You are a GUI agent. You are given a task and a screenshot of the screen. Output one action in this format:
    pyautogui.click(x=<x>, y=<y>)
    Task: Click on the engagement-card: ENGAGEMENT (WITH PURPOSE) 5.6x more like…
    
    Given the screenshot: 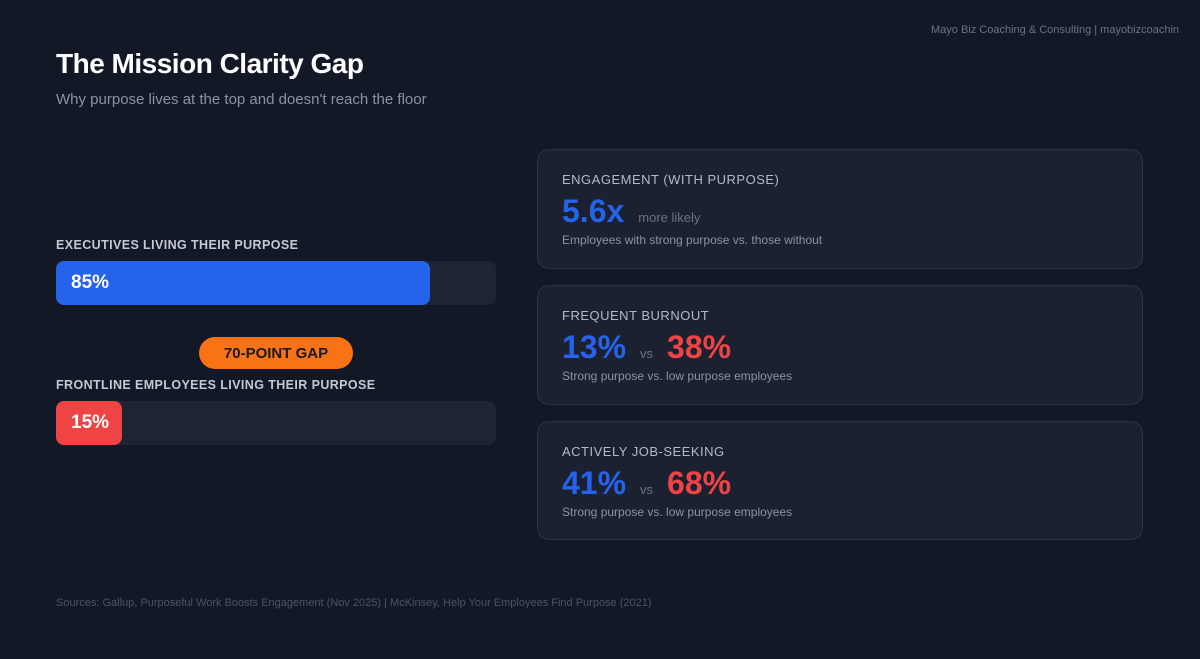 What is the action you would take?
    pyautogui.click(x=840, y=209)
    